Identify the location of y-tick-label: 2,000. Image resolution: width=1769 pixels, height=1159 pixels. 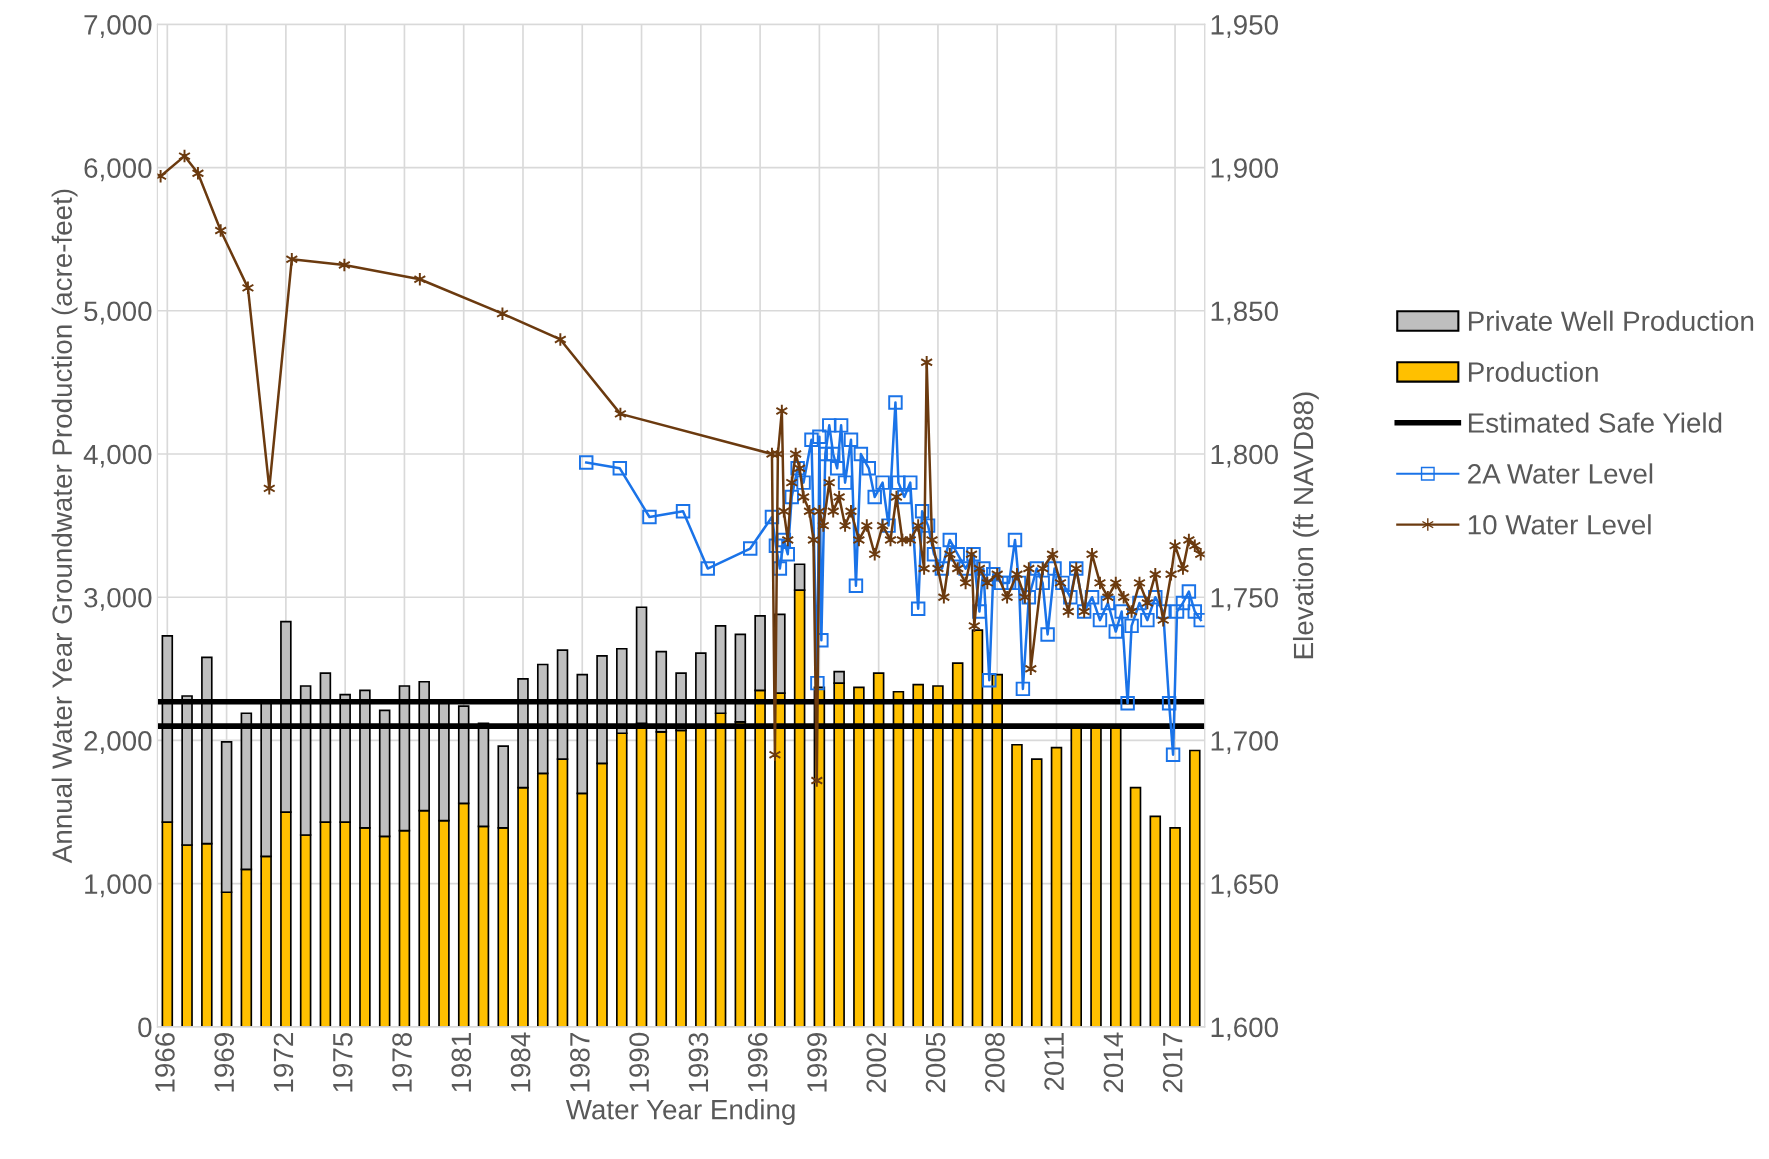
(118, 743).